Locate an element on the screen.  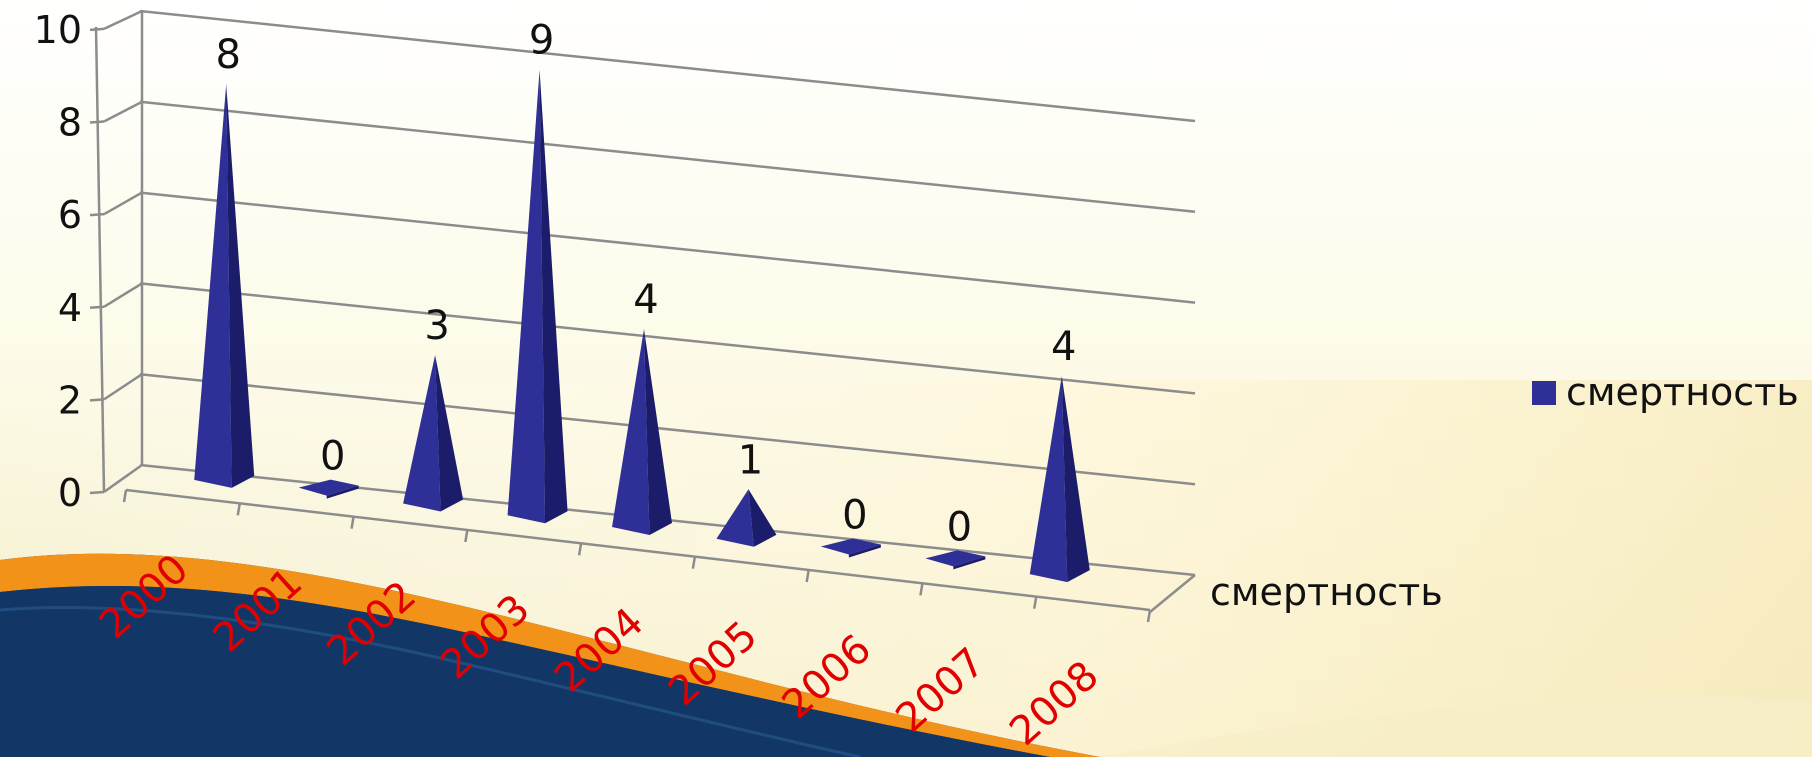
x-axis-line is located at coordinates (638, 550).